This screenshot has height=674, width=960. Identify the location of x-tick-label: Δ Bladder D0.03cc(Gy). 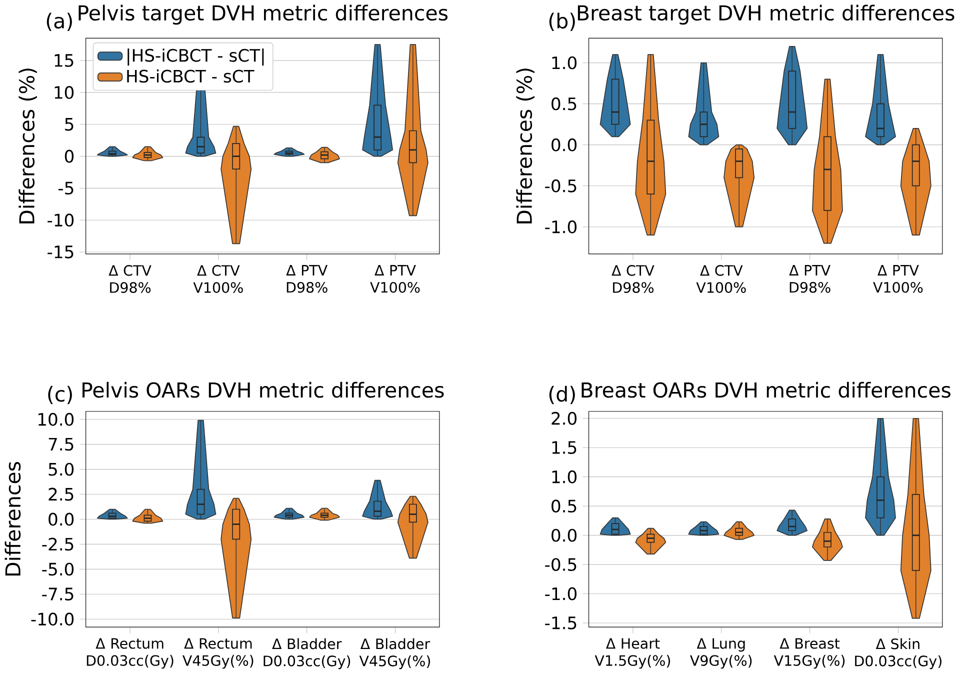
(307, 654).